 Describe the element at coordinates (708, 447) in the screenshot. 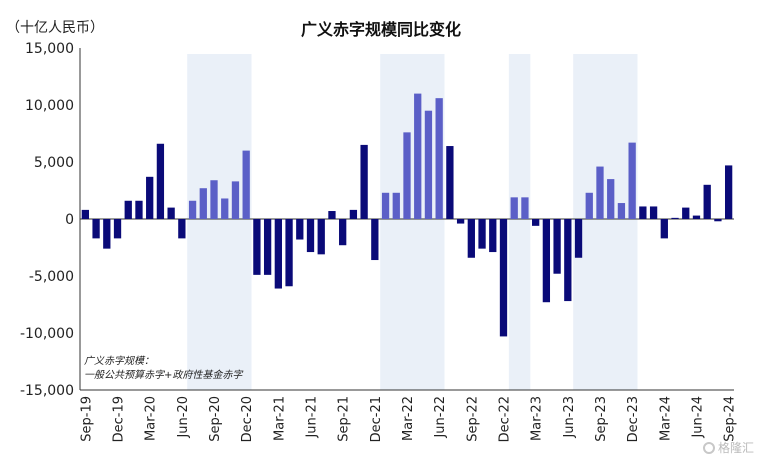

I see `globe-logo-icon` at that location.